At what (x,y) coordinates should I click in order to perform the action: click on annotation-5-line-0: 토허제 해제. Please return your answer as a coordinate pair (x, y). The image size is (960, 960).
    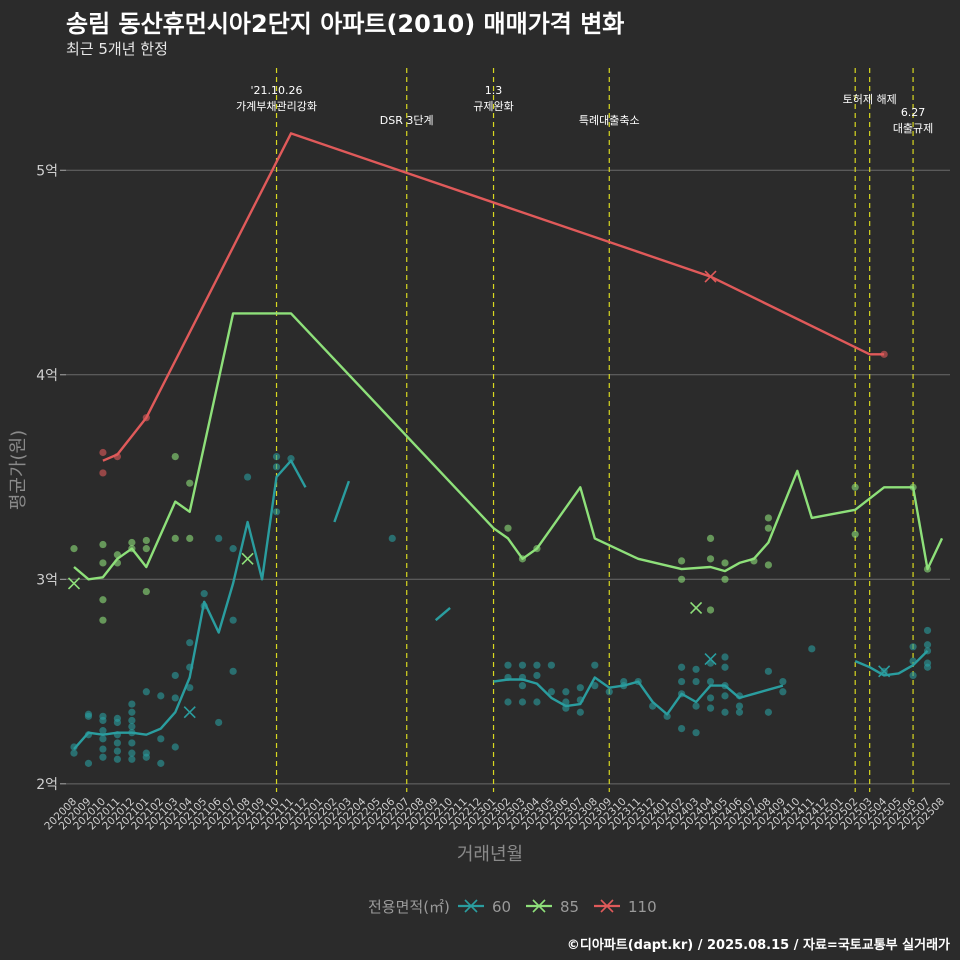
    Looking at the image, I should click on (870, 99).